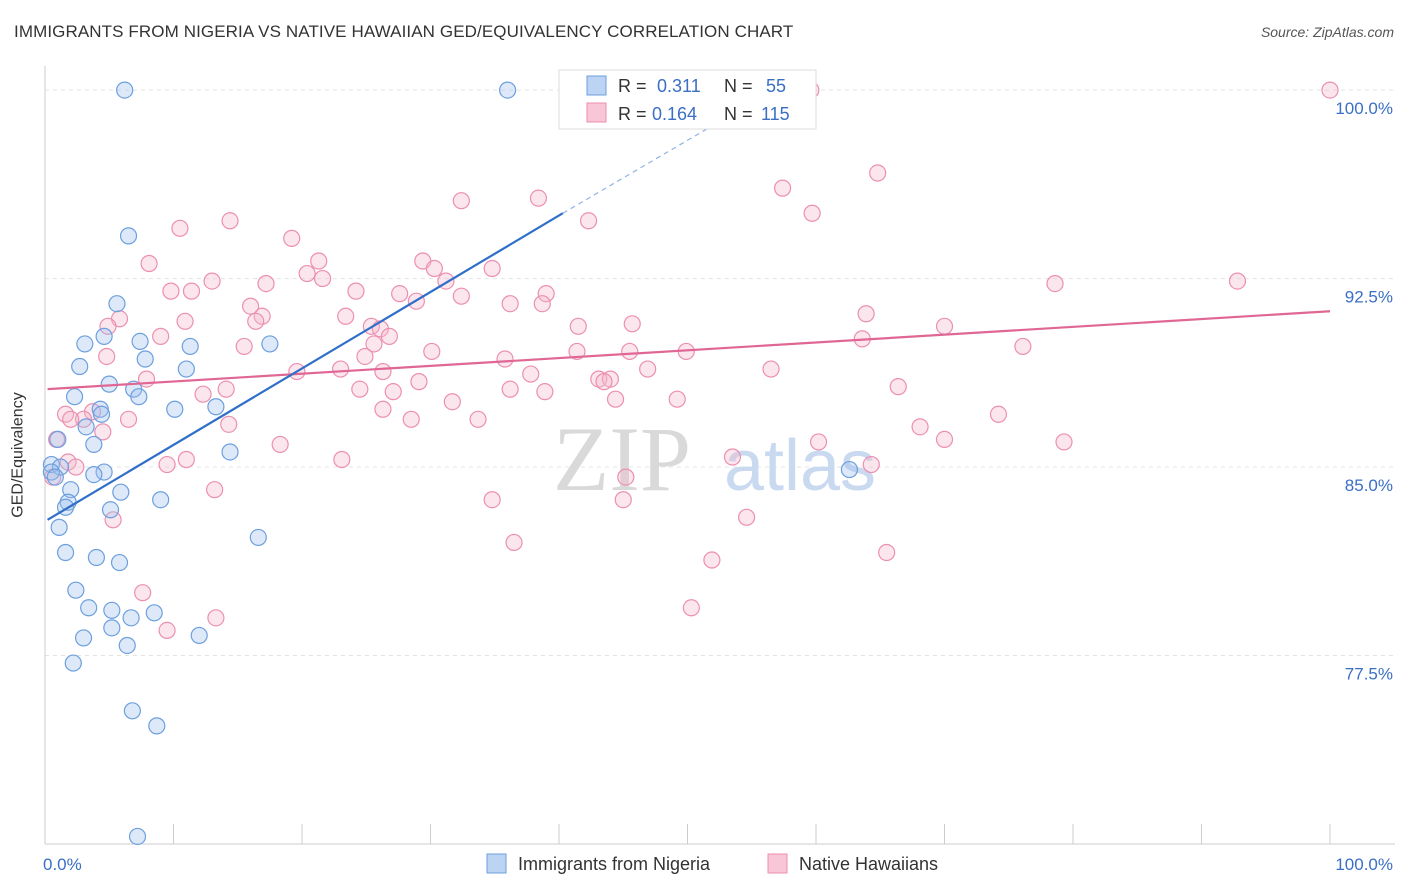 This screenshot has width=1406, height=892. Describe the element at coordinates (868, 864) in the screenshot. I see `legend-label-native-hawaiians: Native Hawaiians` at that location.